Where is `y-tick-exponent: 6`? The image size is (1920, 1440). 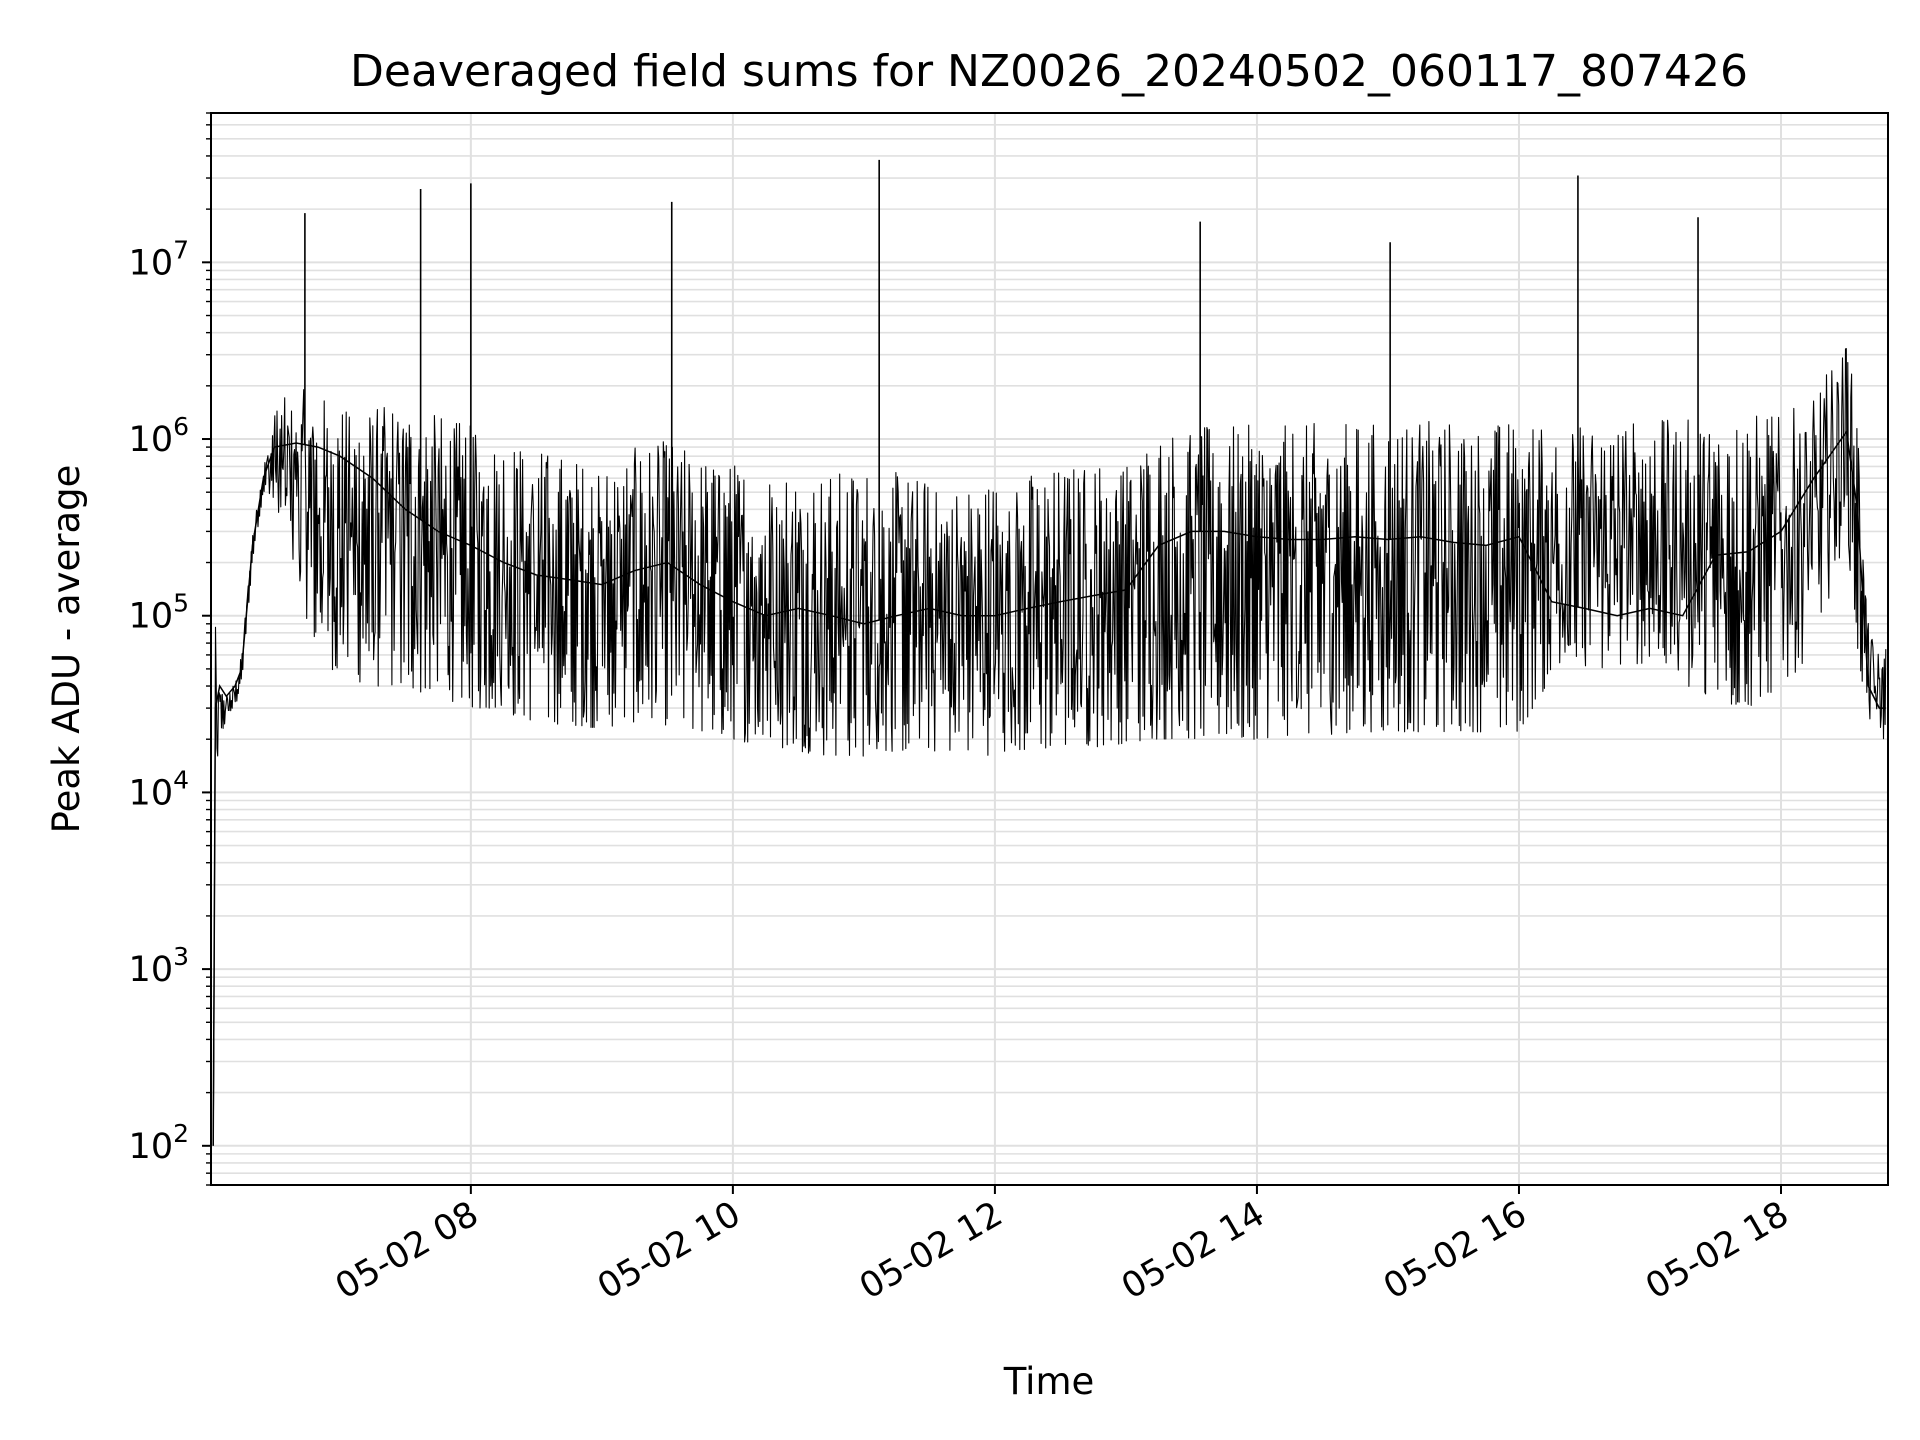
y-tick-exponent: 6 is located at coordinates (181, 426).